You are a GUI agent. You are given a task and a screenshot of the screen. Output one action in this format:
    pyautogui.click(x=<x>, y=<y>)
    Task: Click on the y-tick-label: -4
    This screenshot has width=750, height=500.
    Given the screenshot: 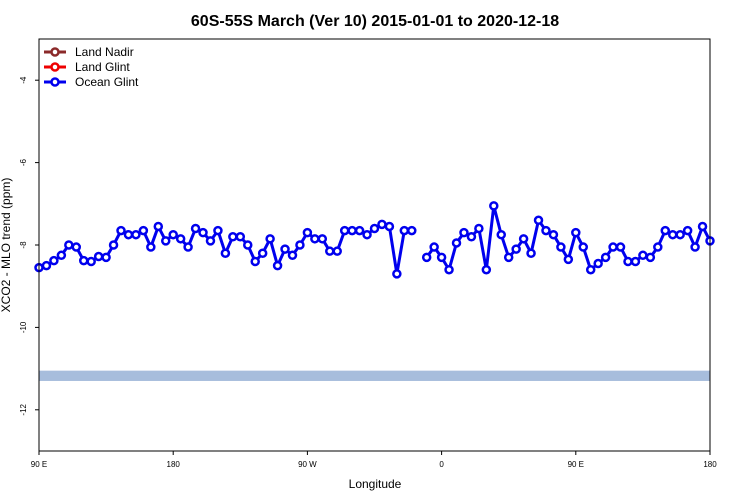 What is the action you would take?
    pyautogui.click(x=23, y=80)
    